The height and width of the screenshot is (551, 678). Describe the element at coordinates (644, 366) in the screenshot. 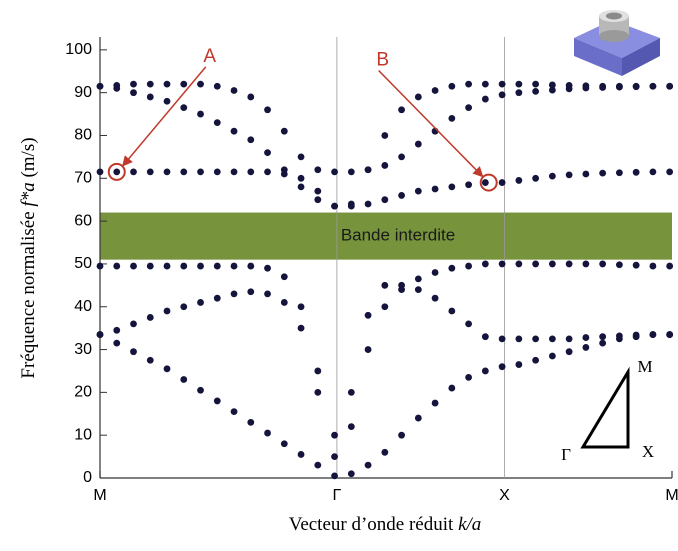

I see `inset-label: M` at that location.